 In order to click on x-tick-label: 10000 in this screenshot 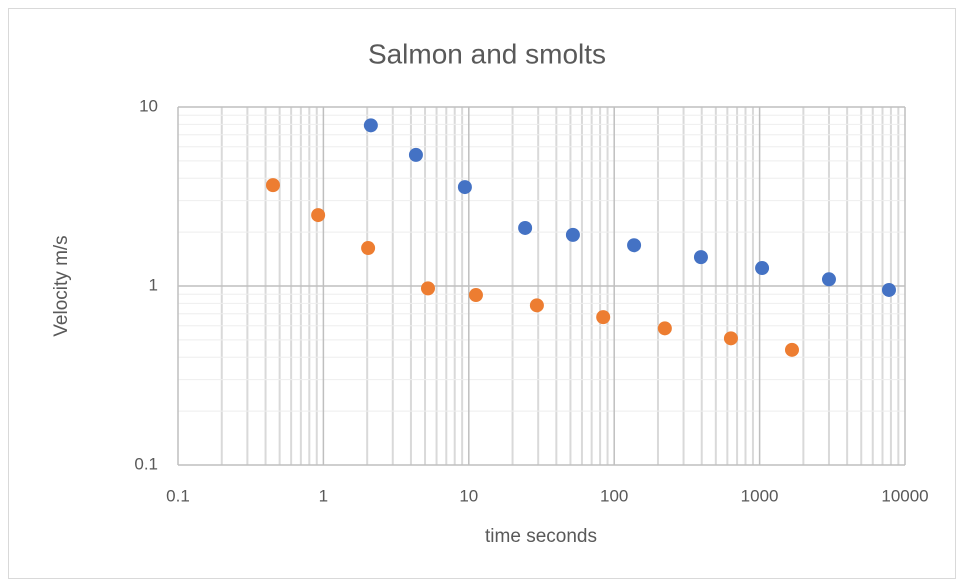, I will do `click(904, 495)`.